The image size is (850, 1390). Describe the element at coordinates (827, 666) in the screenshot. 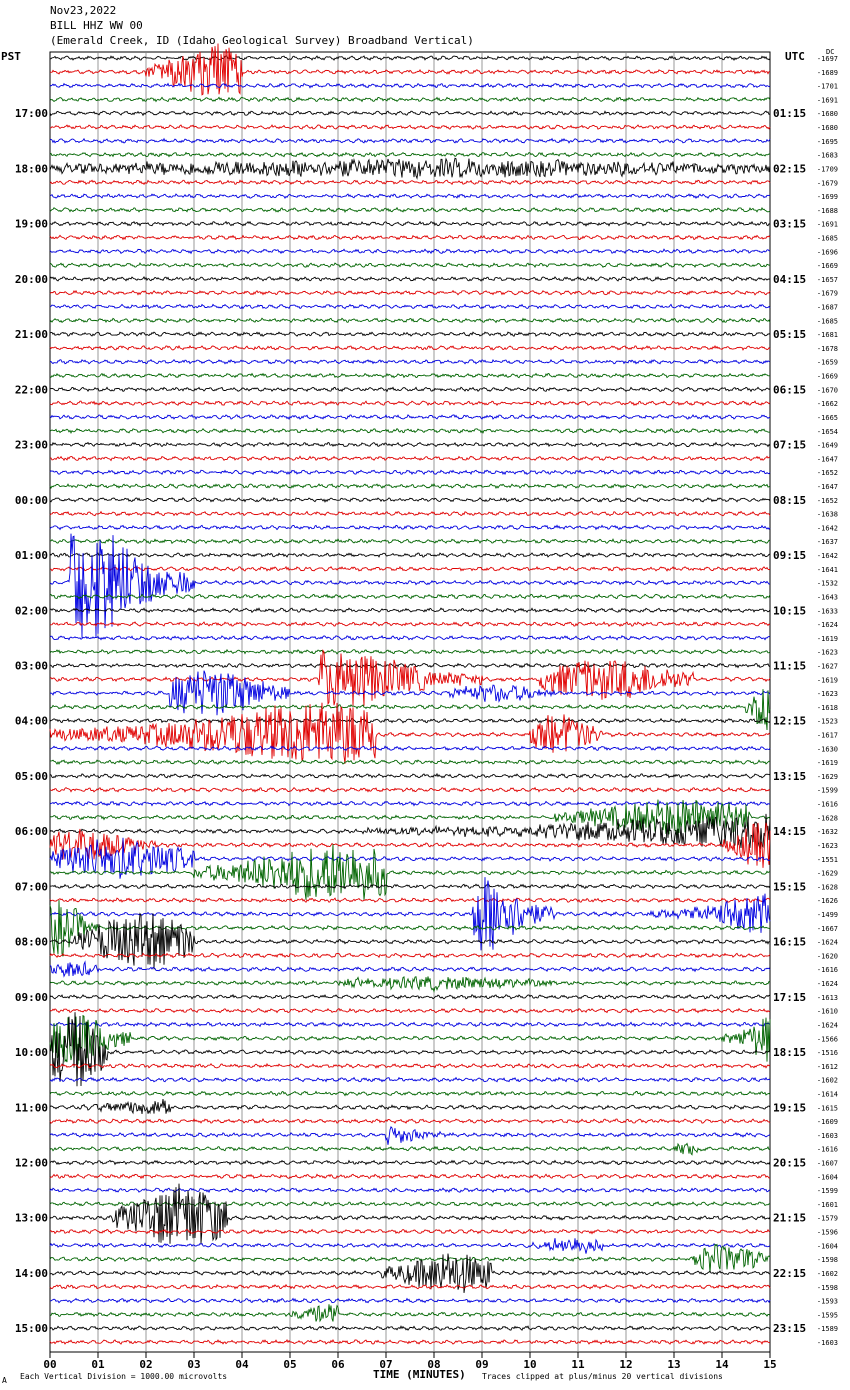

I see `dc-offset-label: -1627` at that location.